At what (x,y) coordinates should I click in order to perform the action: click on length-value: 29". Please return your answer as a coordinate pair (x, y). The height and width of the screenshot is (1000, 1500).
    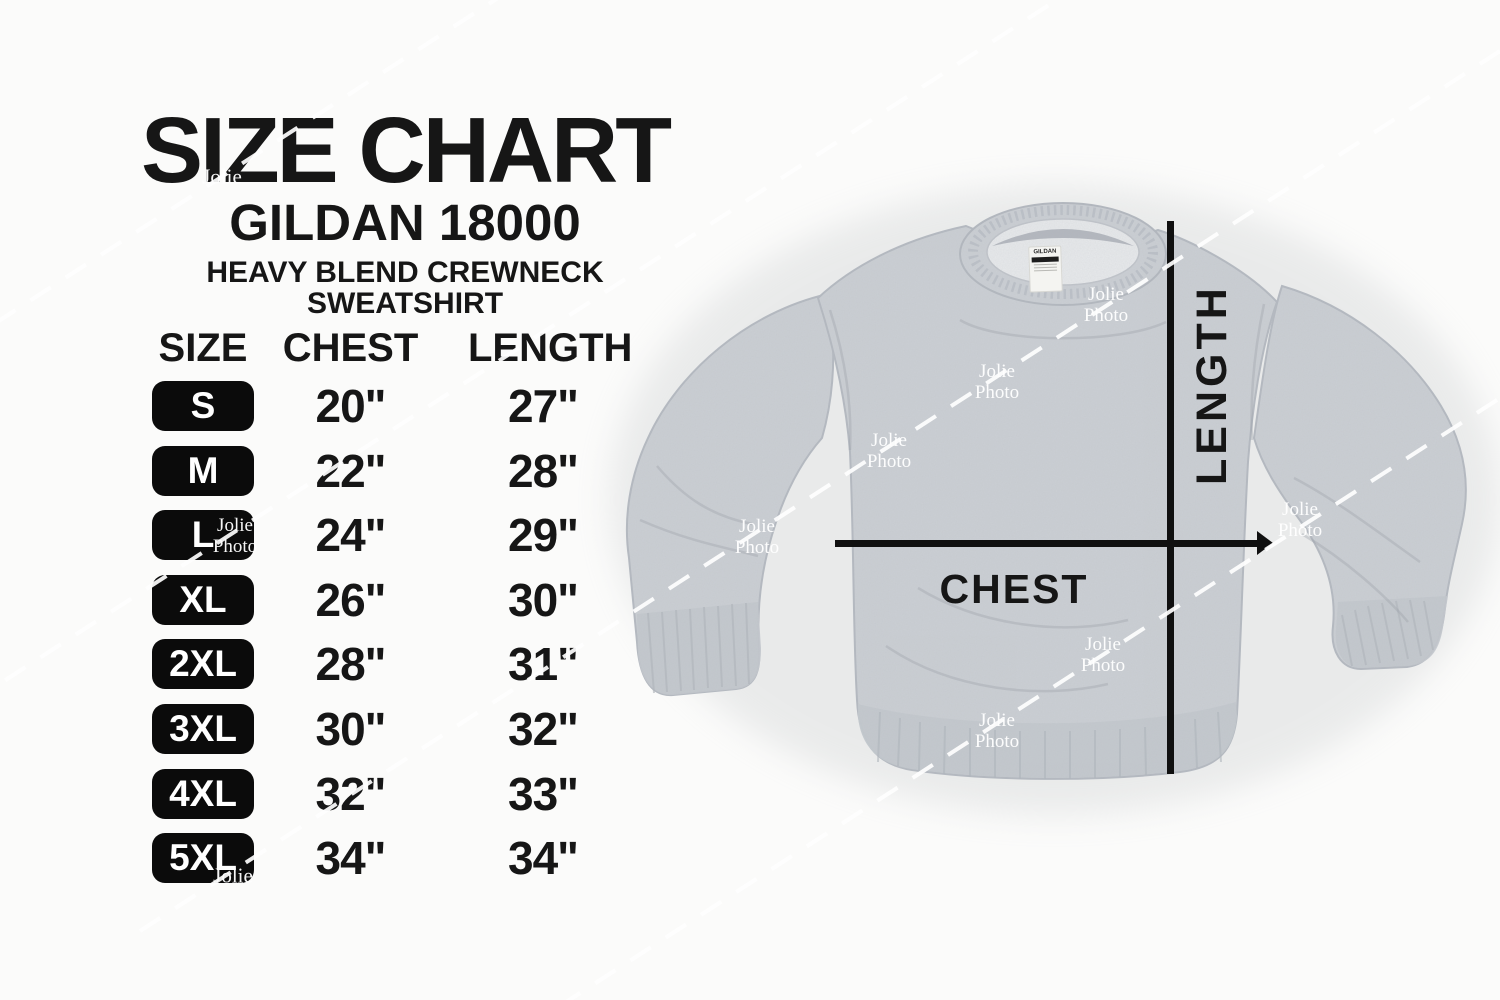
    Looking at the image, I should click on (543, 535).